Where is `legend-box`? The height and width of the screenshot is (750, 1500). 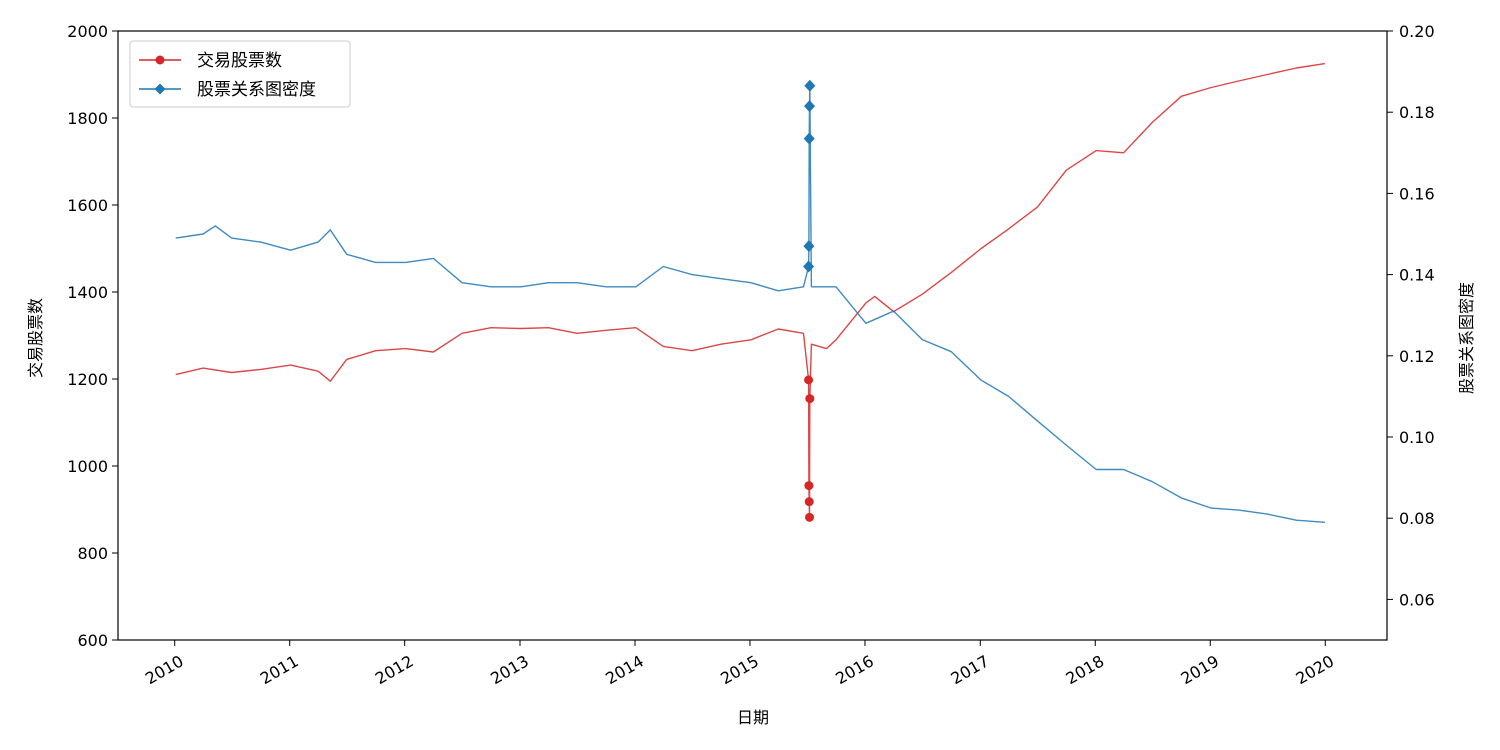
legend-box is located at coordinates (240, 74).